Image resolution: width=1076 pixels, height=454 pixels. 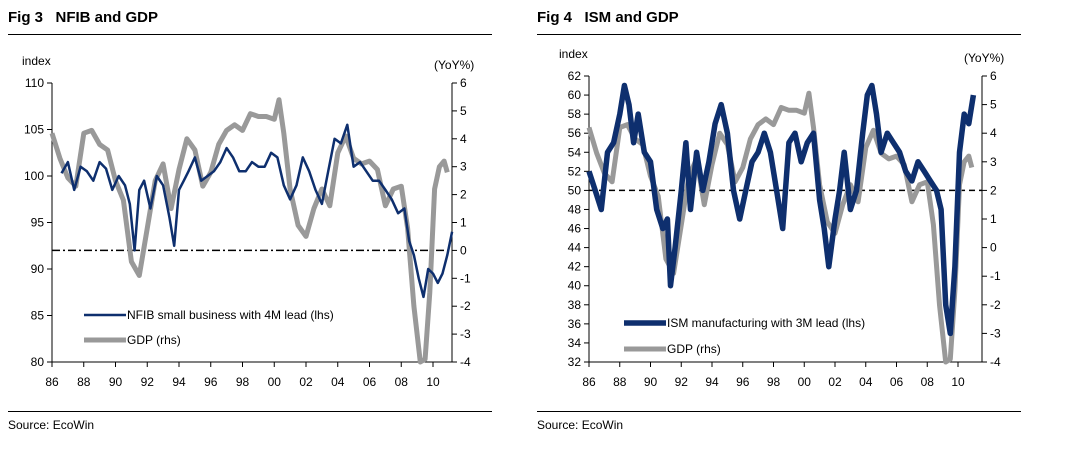 I want to click on left-tick-label: 46, so click(x=575, y=229).